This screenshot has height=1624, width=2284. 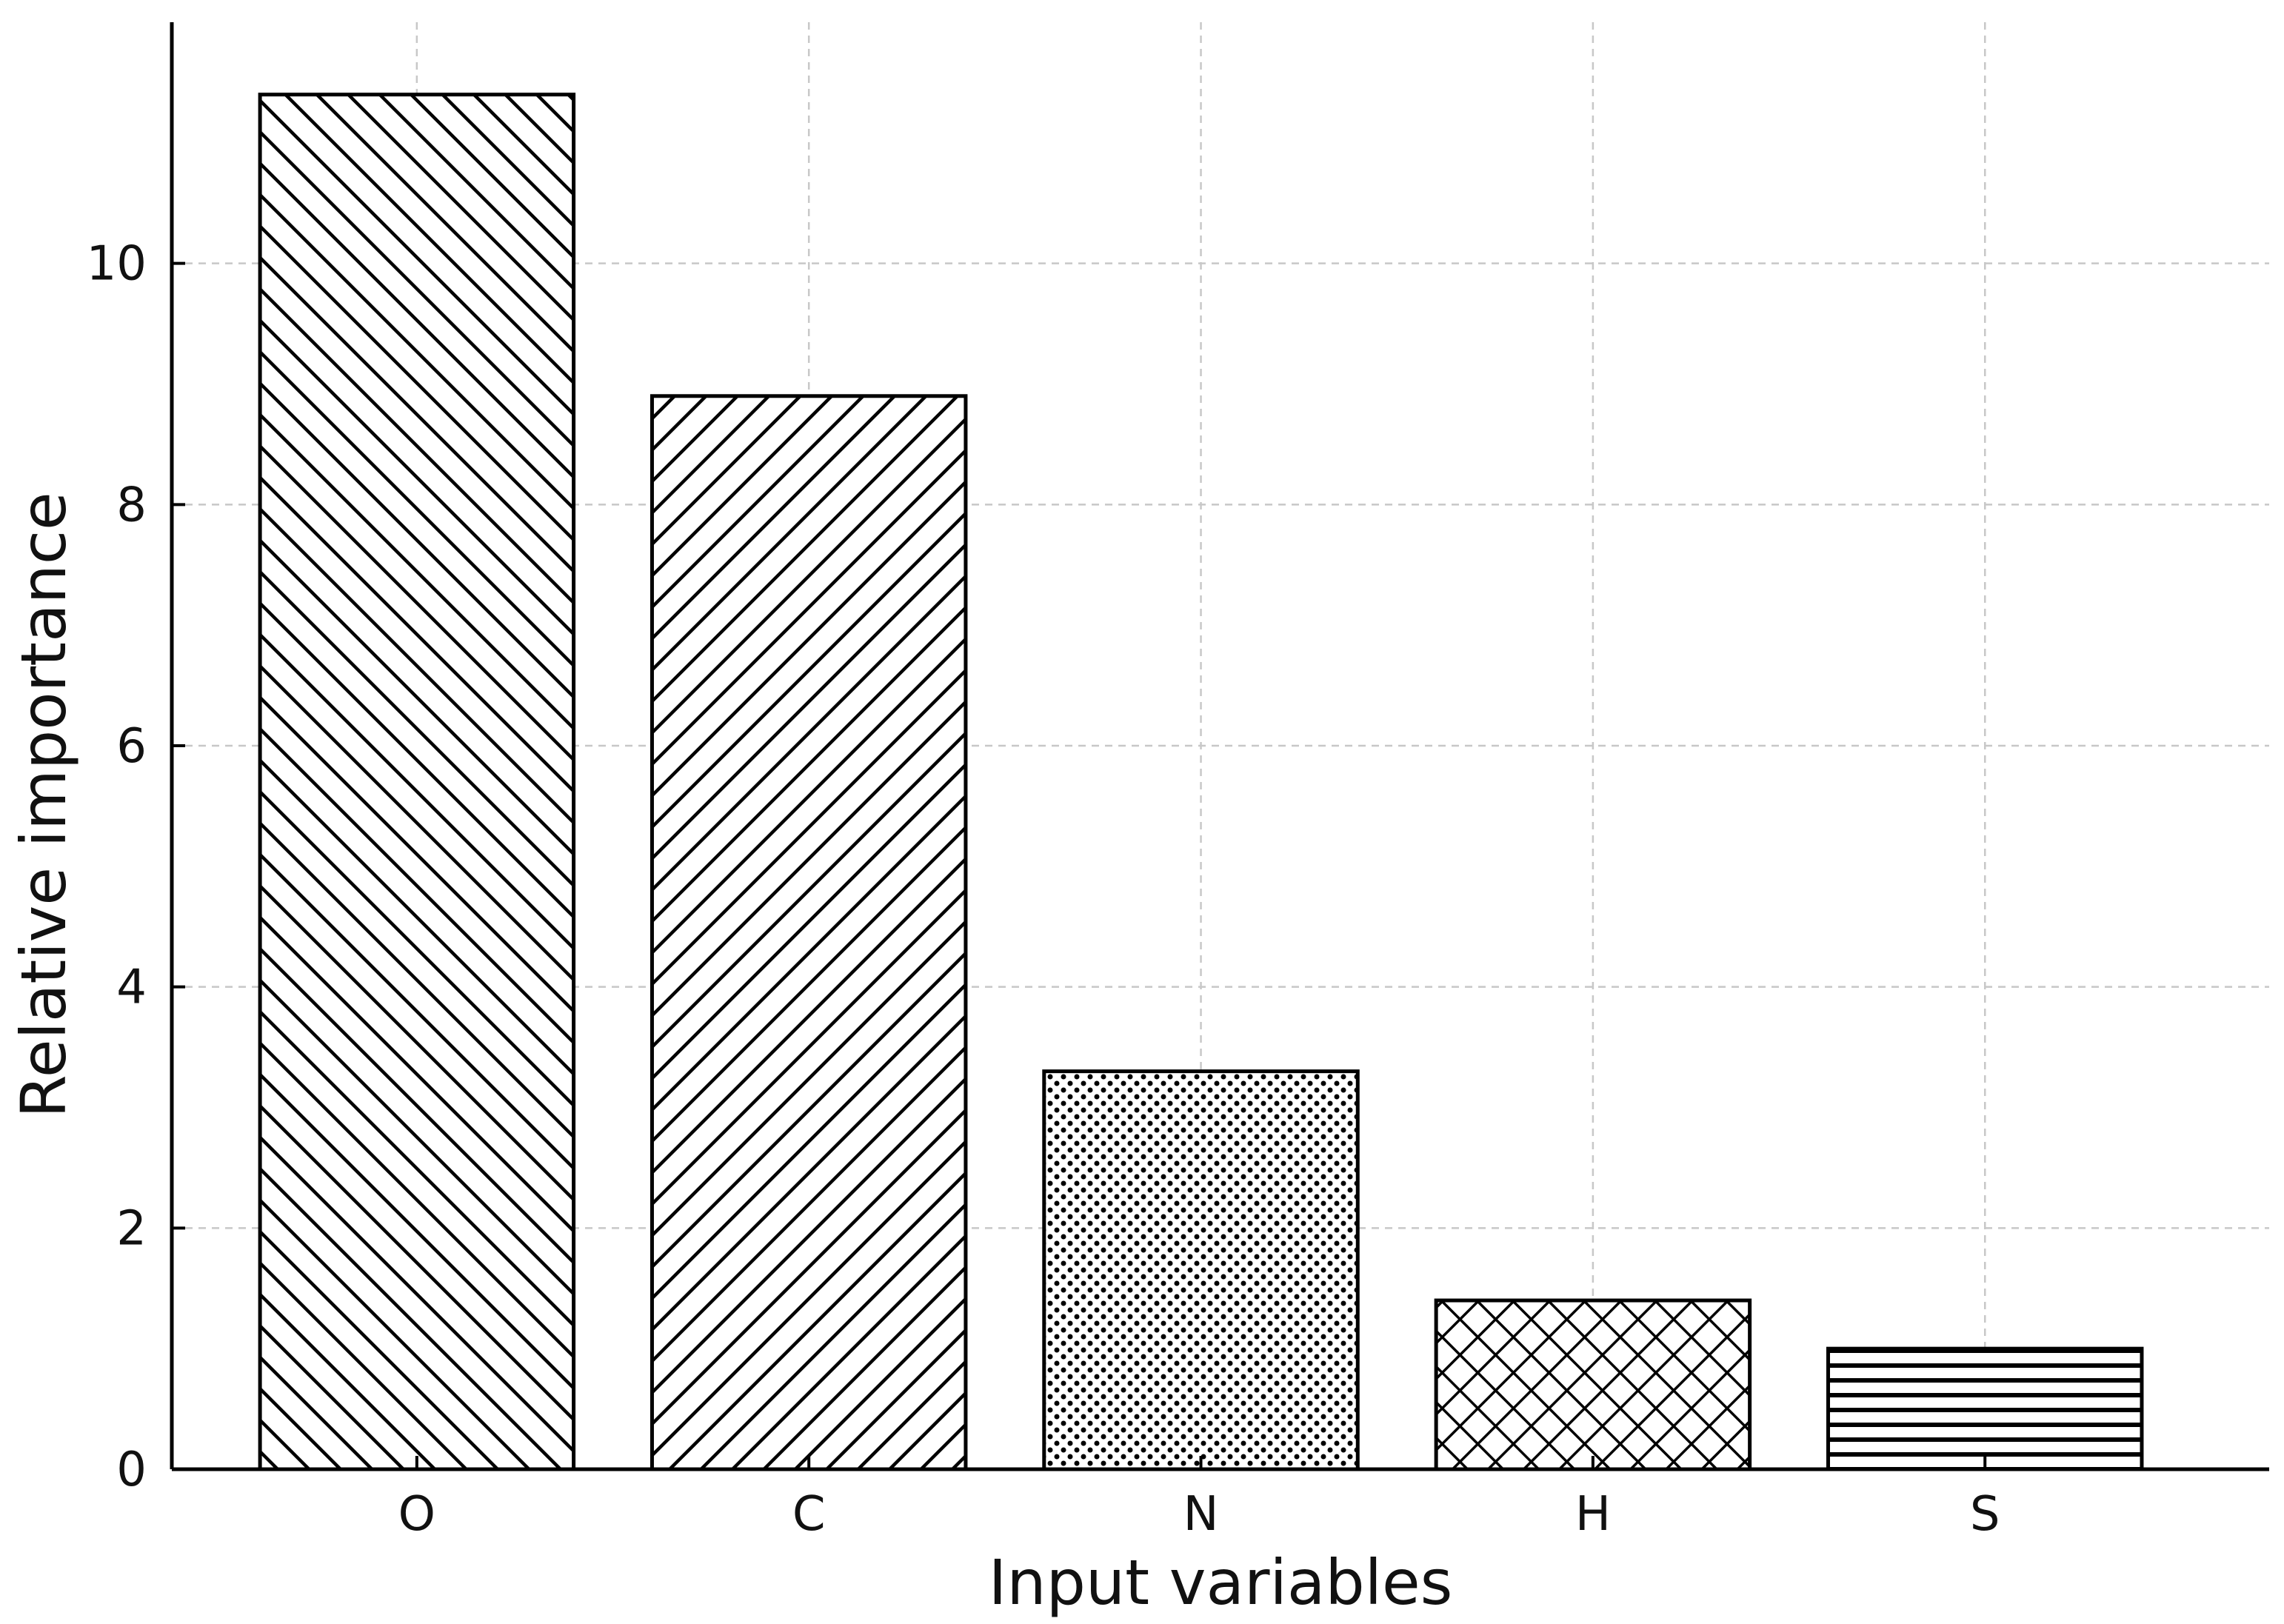 I want to click on x-tick-label: S, so click(x=1985, y=1514).